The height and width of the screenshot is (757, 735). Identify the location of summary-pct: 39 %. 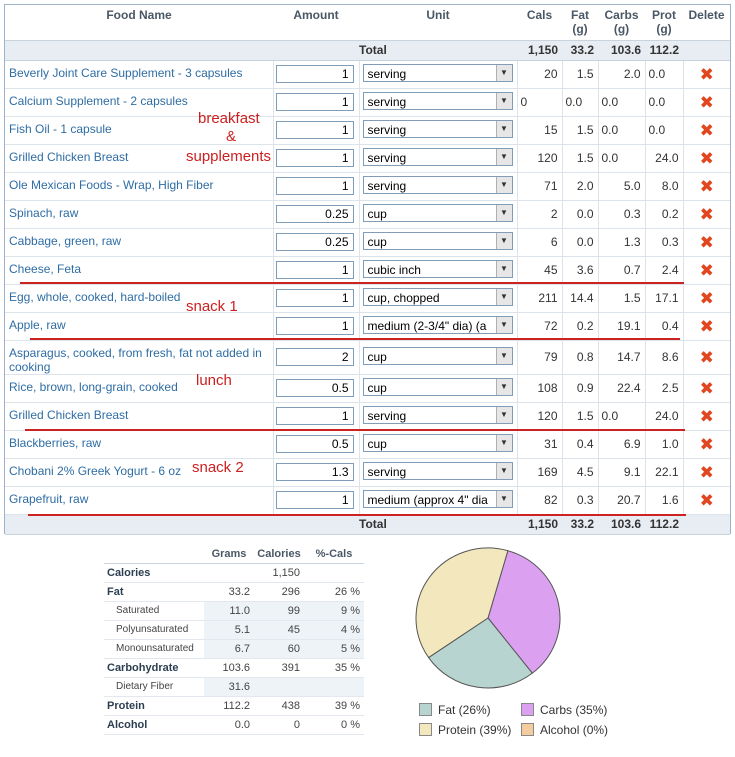
(334, 706).